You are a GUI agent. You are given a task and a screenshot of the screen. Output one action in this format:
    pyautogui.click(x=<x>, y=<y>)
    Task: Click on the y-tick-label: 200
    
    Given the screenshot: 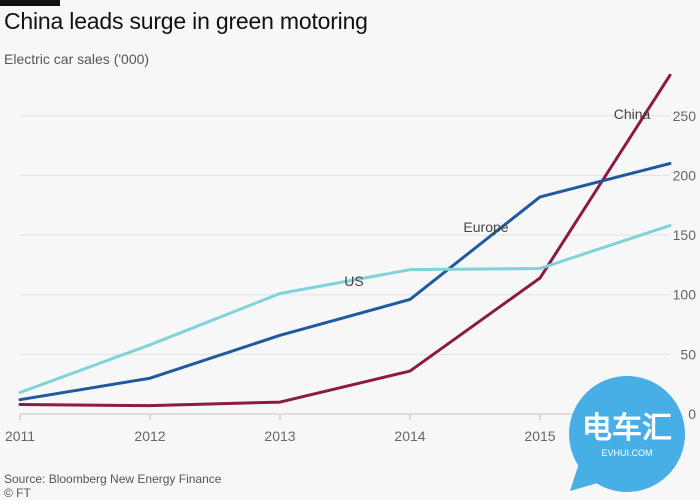 What is the action you would take?
    pyautogui.click(x=685, y=175)
    